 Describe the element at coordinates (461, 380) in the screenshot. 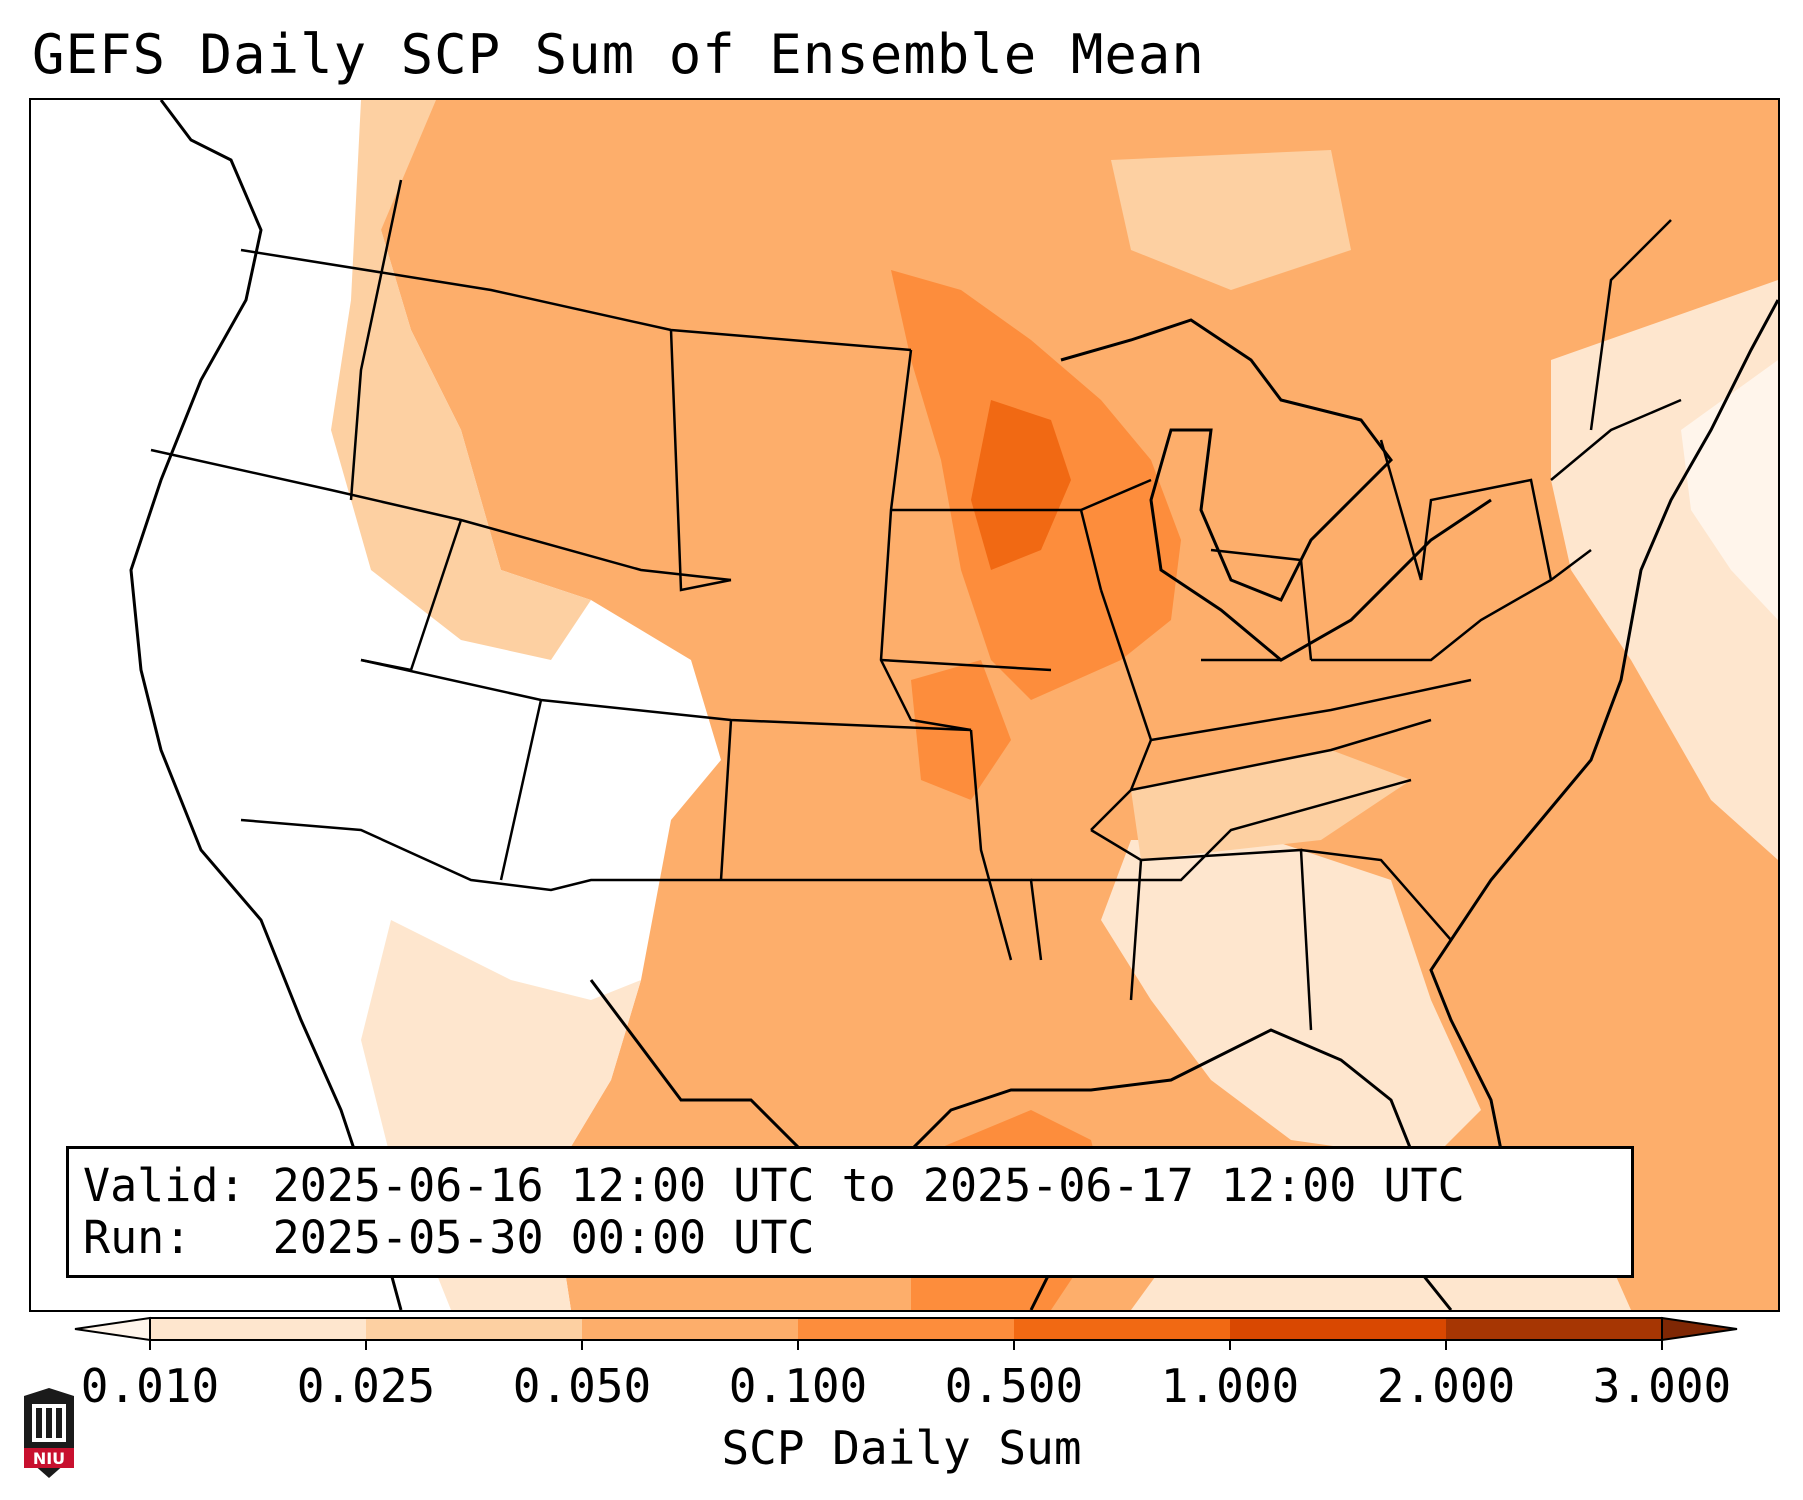

I see `field-moderate-plains` at that location.